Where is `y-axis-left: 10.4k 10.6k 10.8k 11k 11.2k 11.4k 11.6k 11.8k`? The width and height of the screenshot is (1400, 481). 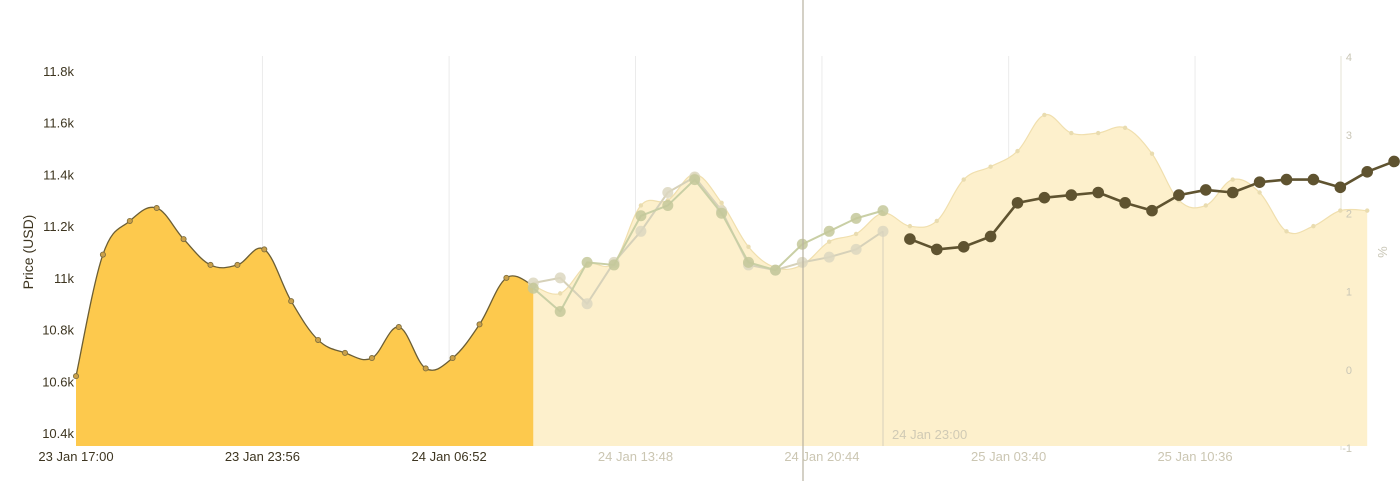 y-axis-left: 10.4k 10.6k 10.8k 11k 11.2k 11.4k 11.6k 11.8k is located at coordinates (58, 252).